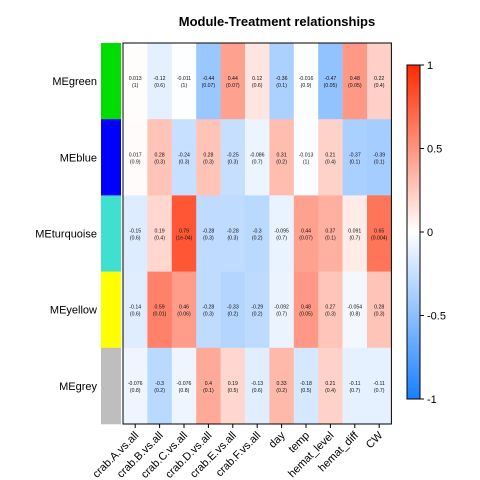  What do you see at coordinates (306, 79) in the screenshot?
I see `cell-correlation-label: -0.016` at bounding box center [306, 79].